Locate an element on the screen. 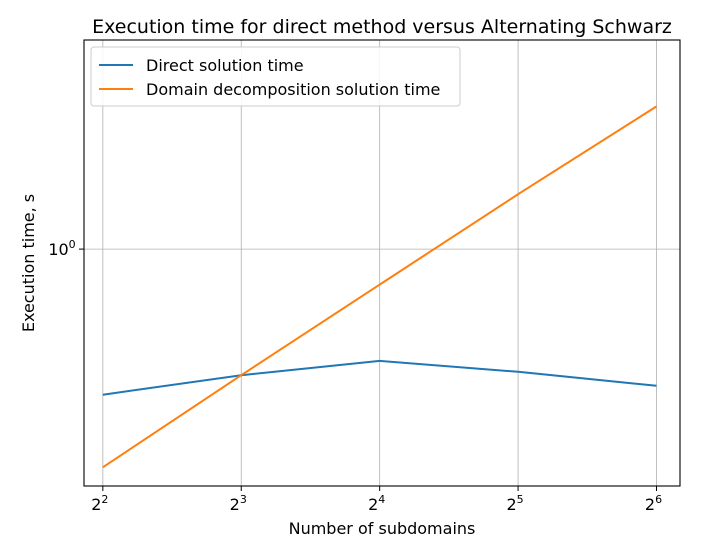 The height and width of the screenshot is (544, 707). y-ticks: 100 is located at coordinates (66, 248).